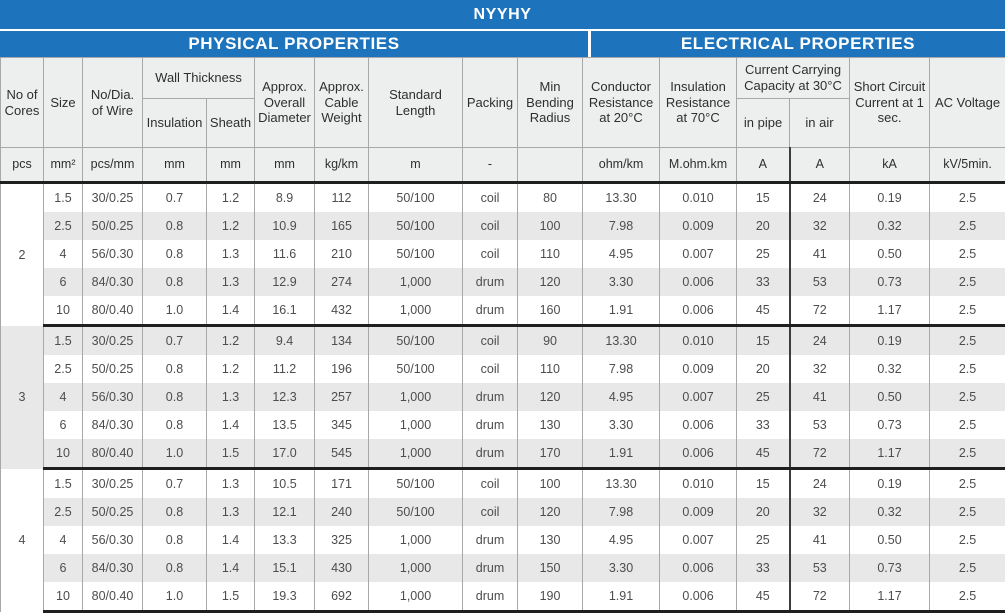 The width and height of the screenshot is (1005, 613). I want to click on cell-diameter: 11.6, so click(285, 254).